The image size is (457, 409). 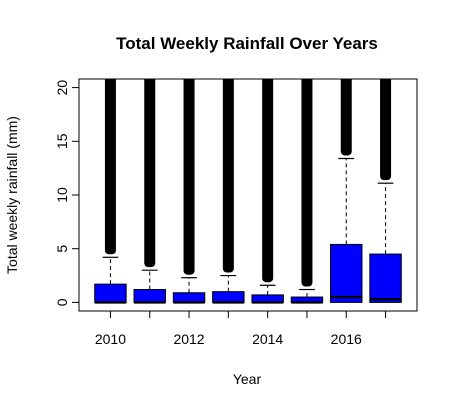 I want to click on x-tick-label: 2016, so click(x=346, y=339).